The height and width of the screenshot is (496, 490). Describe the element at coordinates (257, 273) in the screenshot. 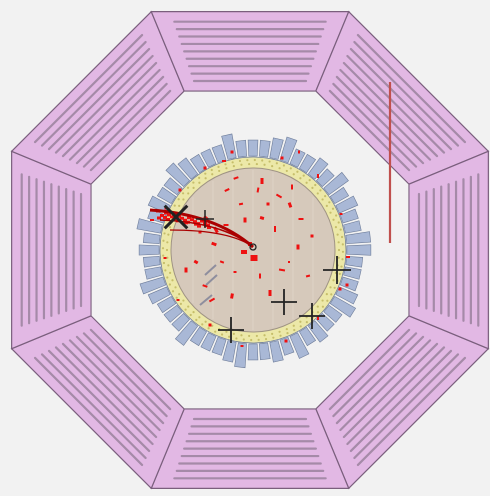

I see `jet-axis-markers` at that location.